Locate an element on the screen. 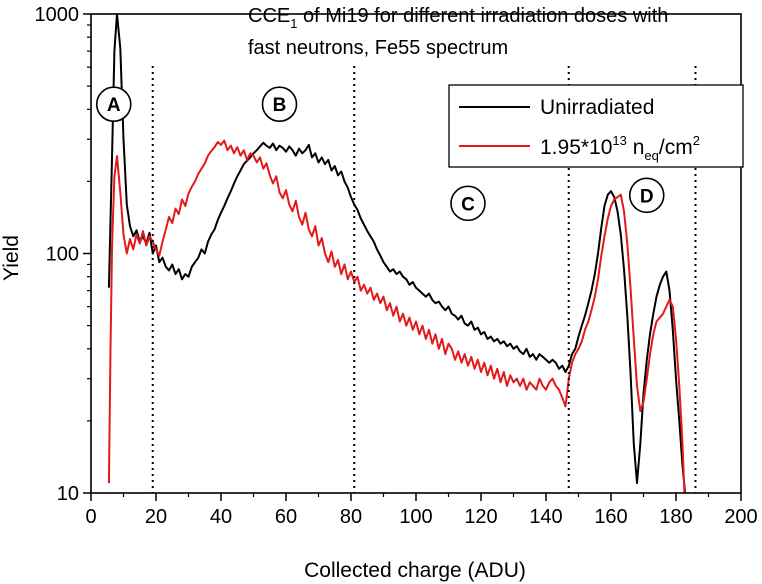 The height and width of the screenshot is (584, 762). x-tick-label: 60 is located at coordinates (286, 517).